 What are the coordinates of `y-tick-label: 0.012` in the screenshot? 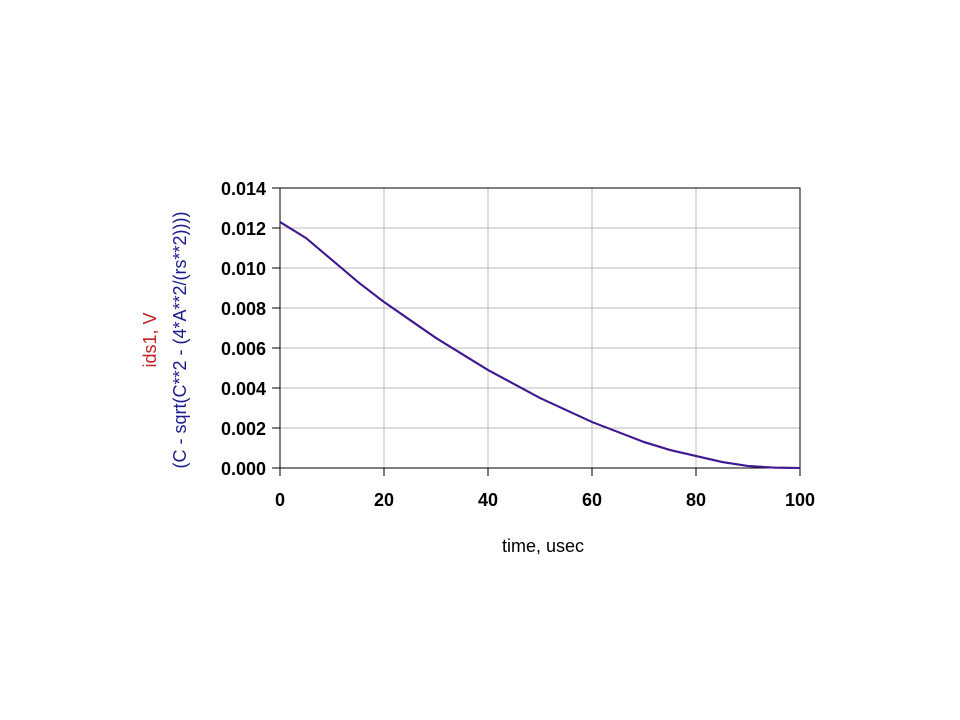 It's located at (243, 229).